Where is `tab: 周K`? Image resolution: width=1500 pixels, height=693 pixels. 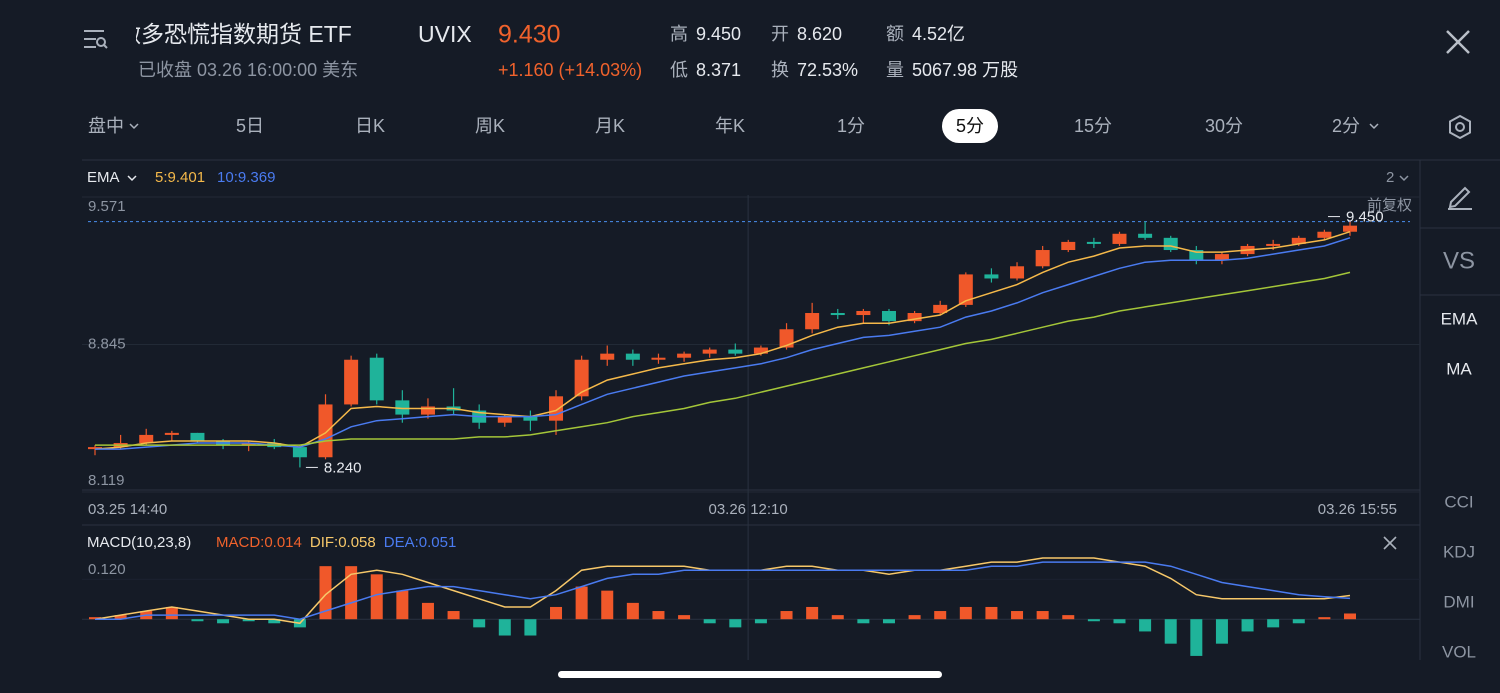 tab: 周K is located at coordinates (490, 126).